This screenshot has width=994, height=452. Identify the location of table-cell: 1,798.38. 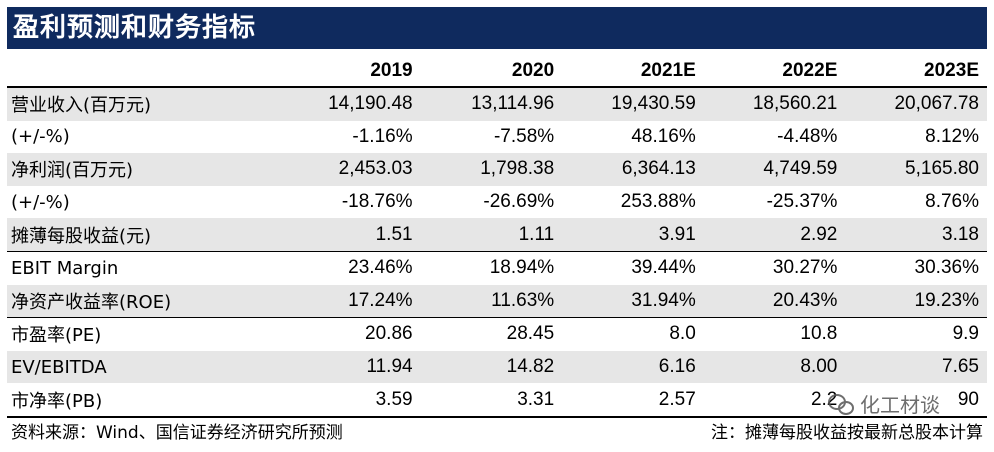
(491, 169).